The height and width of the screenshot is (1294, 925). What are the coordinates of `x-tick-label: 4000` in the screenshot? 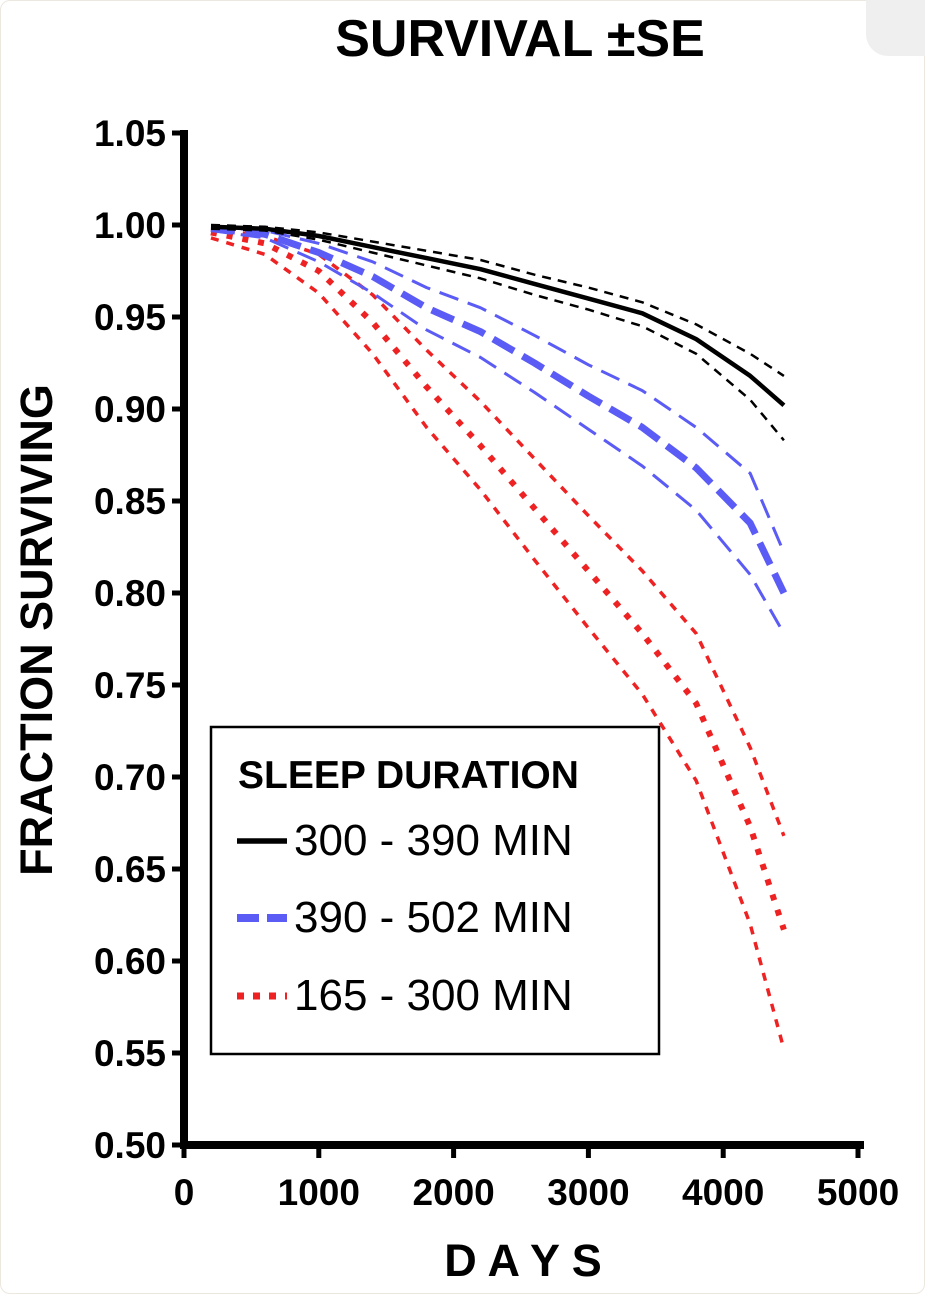 It's located at (723, 1192).